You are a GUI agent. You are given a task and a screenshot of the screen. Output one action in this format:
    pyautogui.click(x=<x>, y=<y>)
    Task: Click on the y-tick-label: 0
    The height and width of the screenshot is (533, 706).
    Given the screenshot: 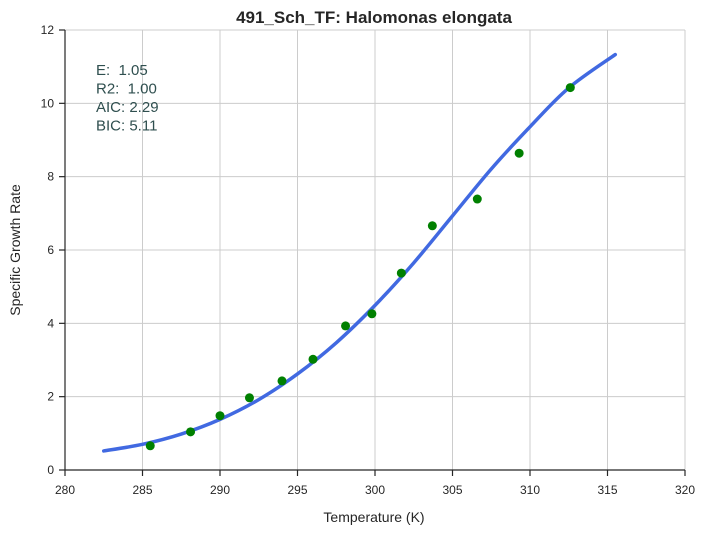 What is the action you would take?
    pyautogui.click(x=50, y=470)
    